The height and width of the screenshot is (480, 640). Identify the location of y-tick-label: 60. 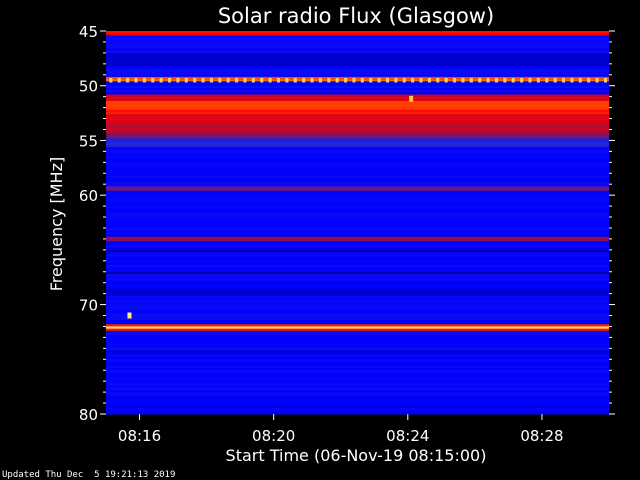
(88, 196).